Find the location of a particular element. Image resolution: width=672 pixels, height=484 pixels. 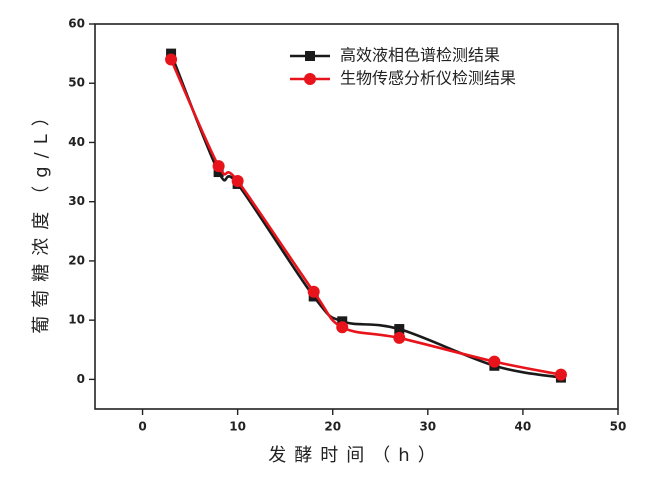

y-tick-label: 50 is located at coordinates (76, 83).